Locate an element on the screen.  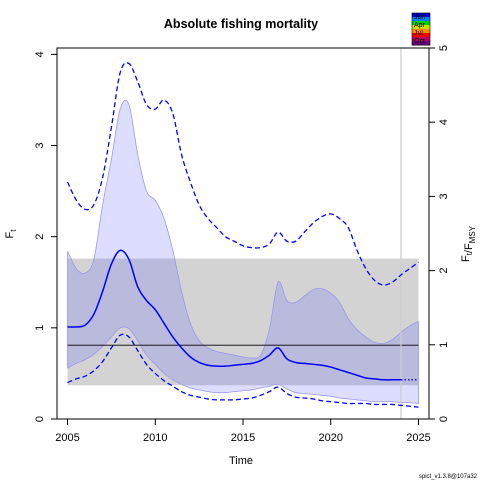
y-right-tick-label: 0 is located at coordinates (444, 419).